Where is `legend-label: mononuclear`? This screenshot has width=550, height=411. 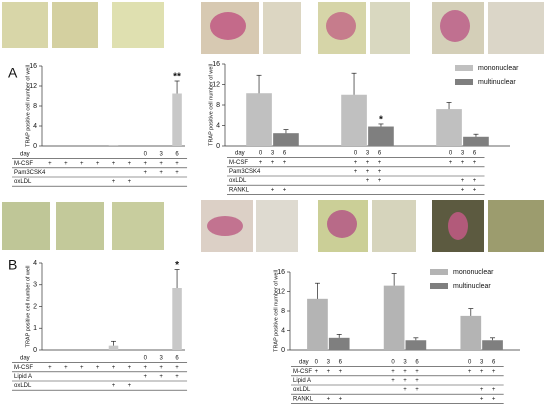 legend-label: mononuclear is located at coordinates (498, 68).